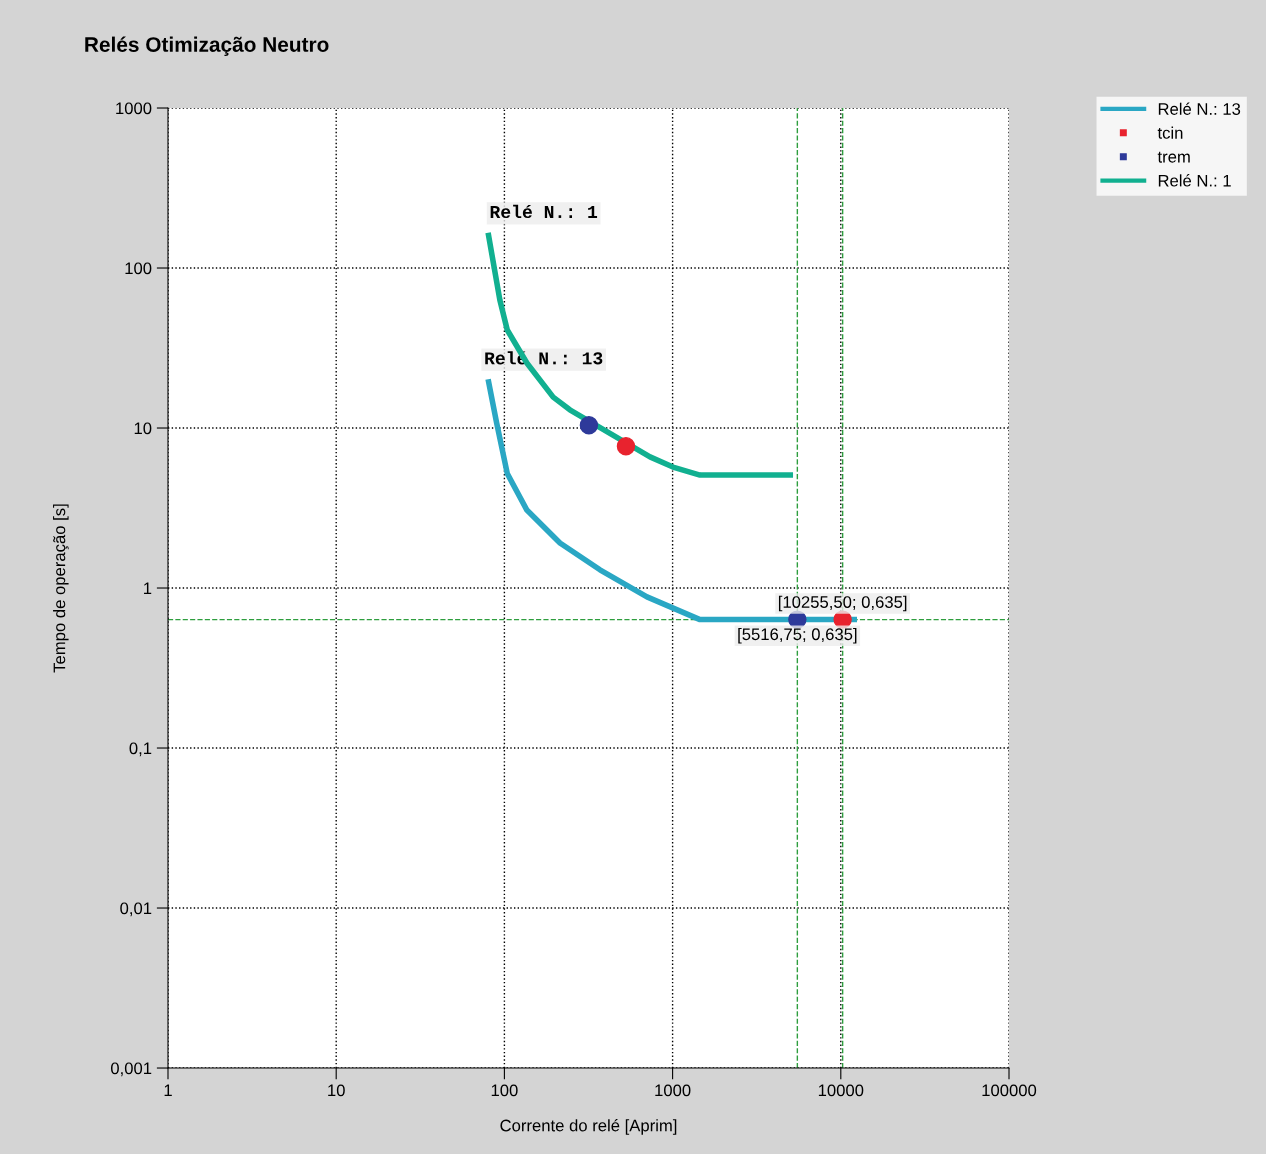  I want to click on y-tick-label: 1000, so click(134, 108).